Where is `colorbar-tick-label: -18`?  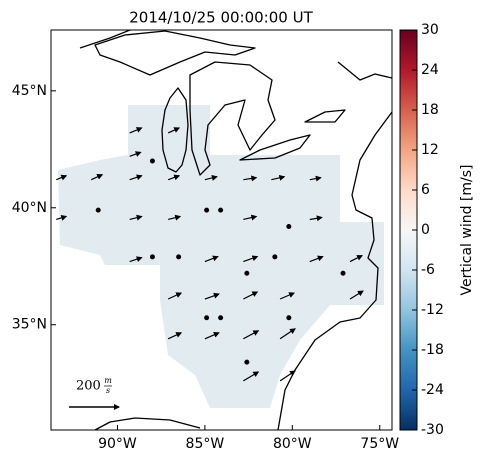 colorbar-tick-label: -18 is located at coordinates (432, 350).